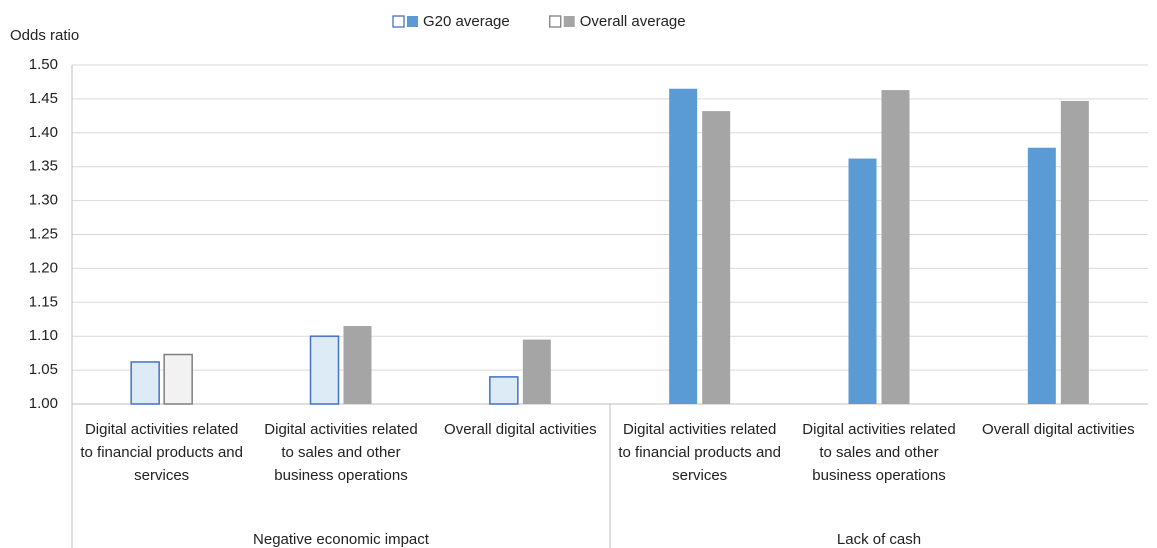 This screenshot has height=548, width=1157. What do you see at coordinates (633, 21) in the screenshot?
I see `legend-label: Overall average` at bounding box center [633, 21].